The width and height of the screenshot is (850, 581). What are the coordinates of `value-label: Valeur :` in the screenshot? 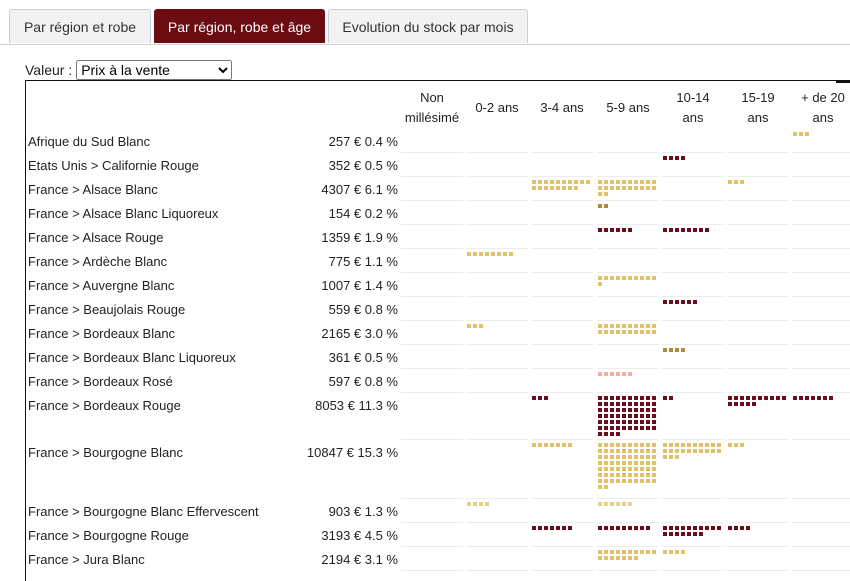 It's located at (49, 70).